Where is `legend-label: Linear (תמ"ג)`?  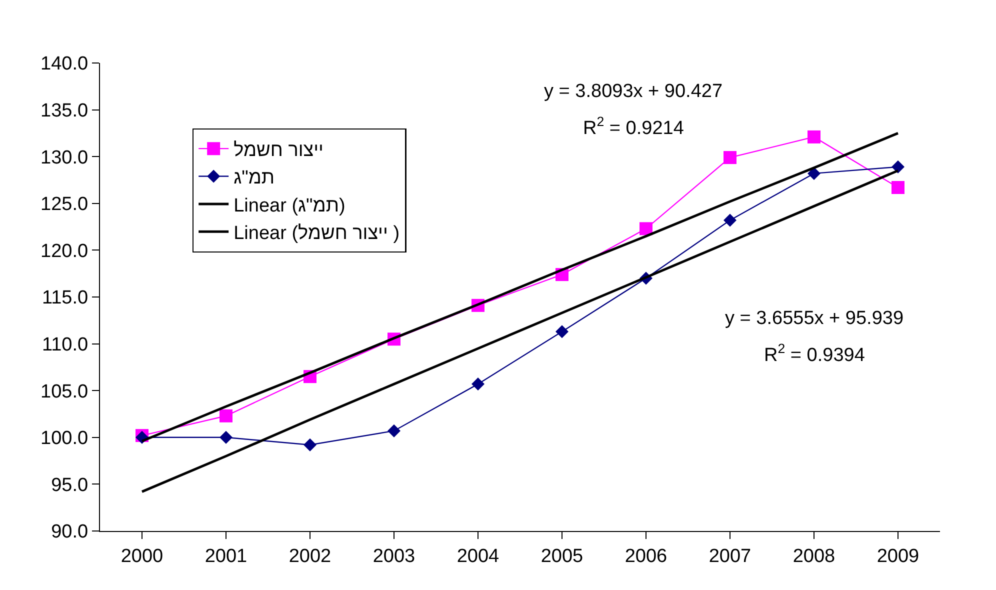 legend-label: Linear (תמ"ג) is located at coordinates (290, 205).